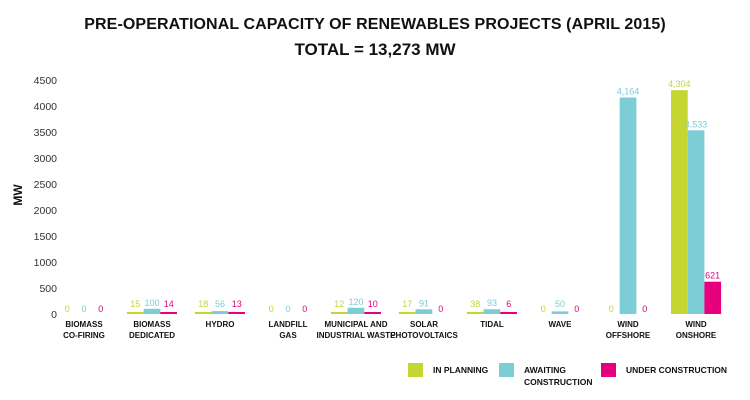  What do you see at coordinates (558, 382) in the screenshot?
I see `legend-label-line: CONSTRUCTION` at bounding box center [558, 382].